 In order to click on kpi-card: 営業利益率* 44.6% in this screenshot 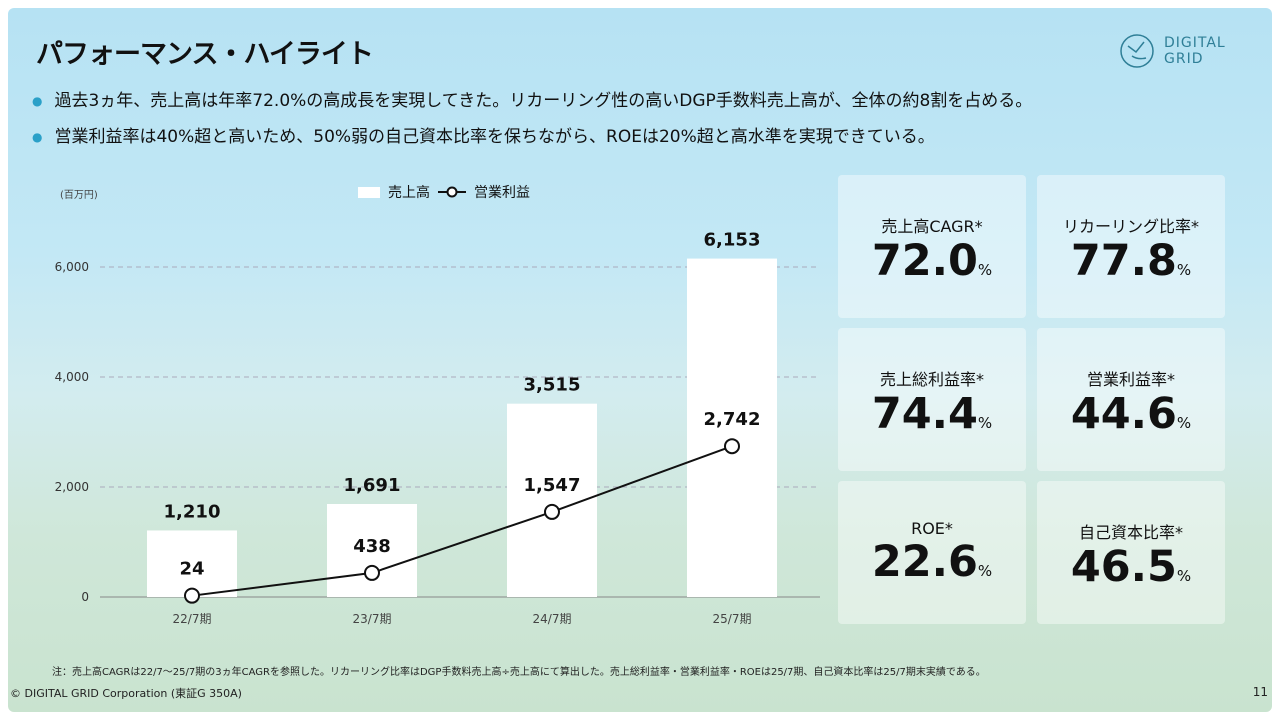, I will do `click(1131, 399)`.